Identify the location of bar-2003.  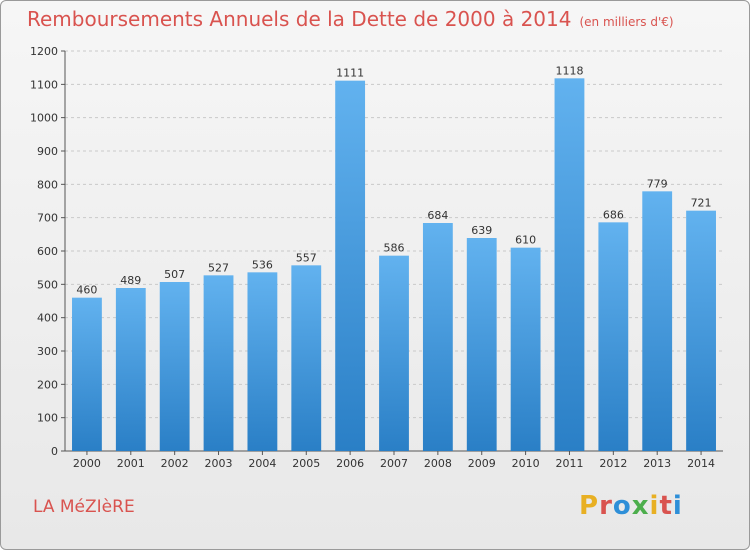
(218, 363).